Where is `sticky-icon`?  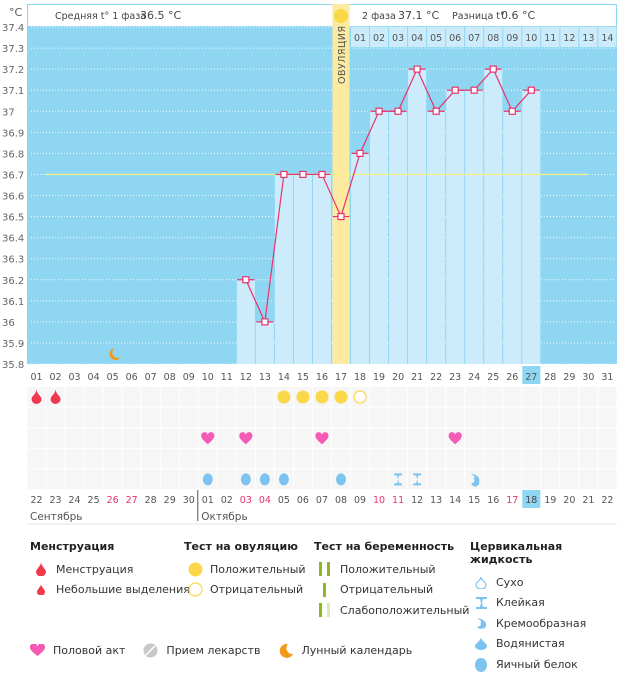
sticky-icon is located at coordinates (398, 479).